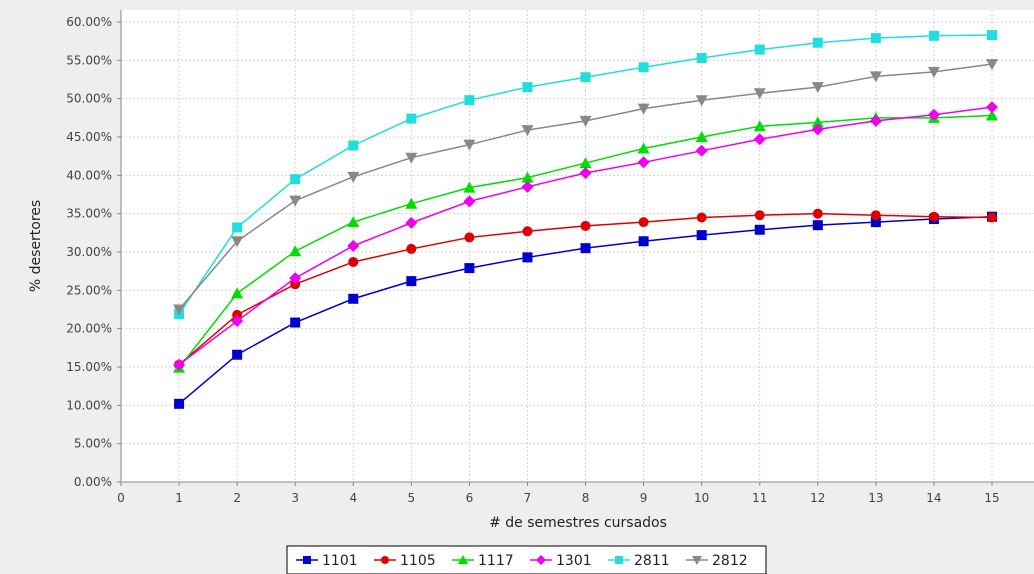 The image size is (1034, 574). Describe the element at coordinates (578, 523) in the screenshot. I see `x-axis-title: # de semestres cursados` at that location.